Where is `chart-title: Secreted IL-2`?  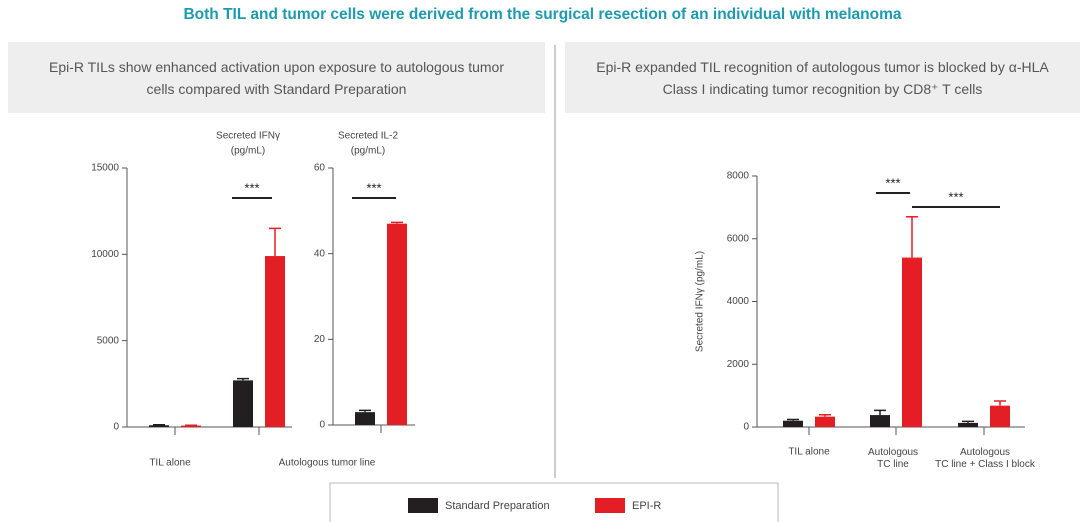 chart-title: Secreted IL-2 is located at coordinates (368, 136).